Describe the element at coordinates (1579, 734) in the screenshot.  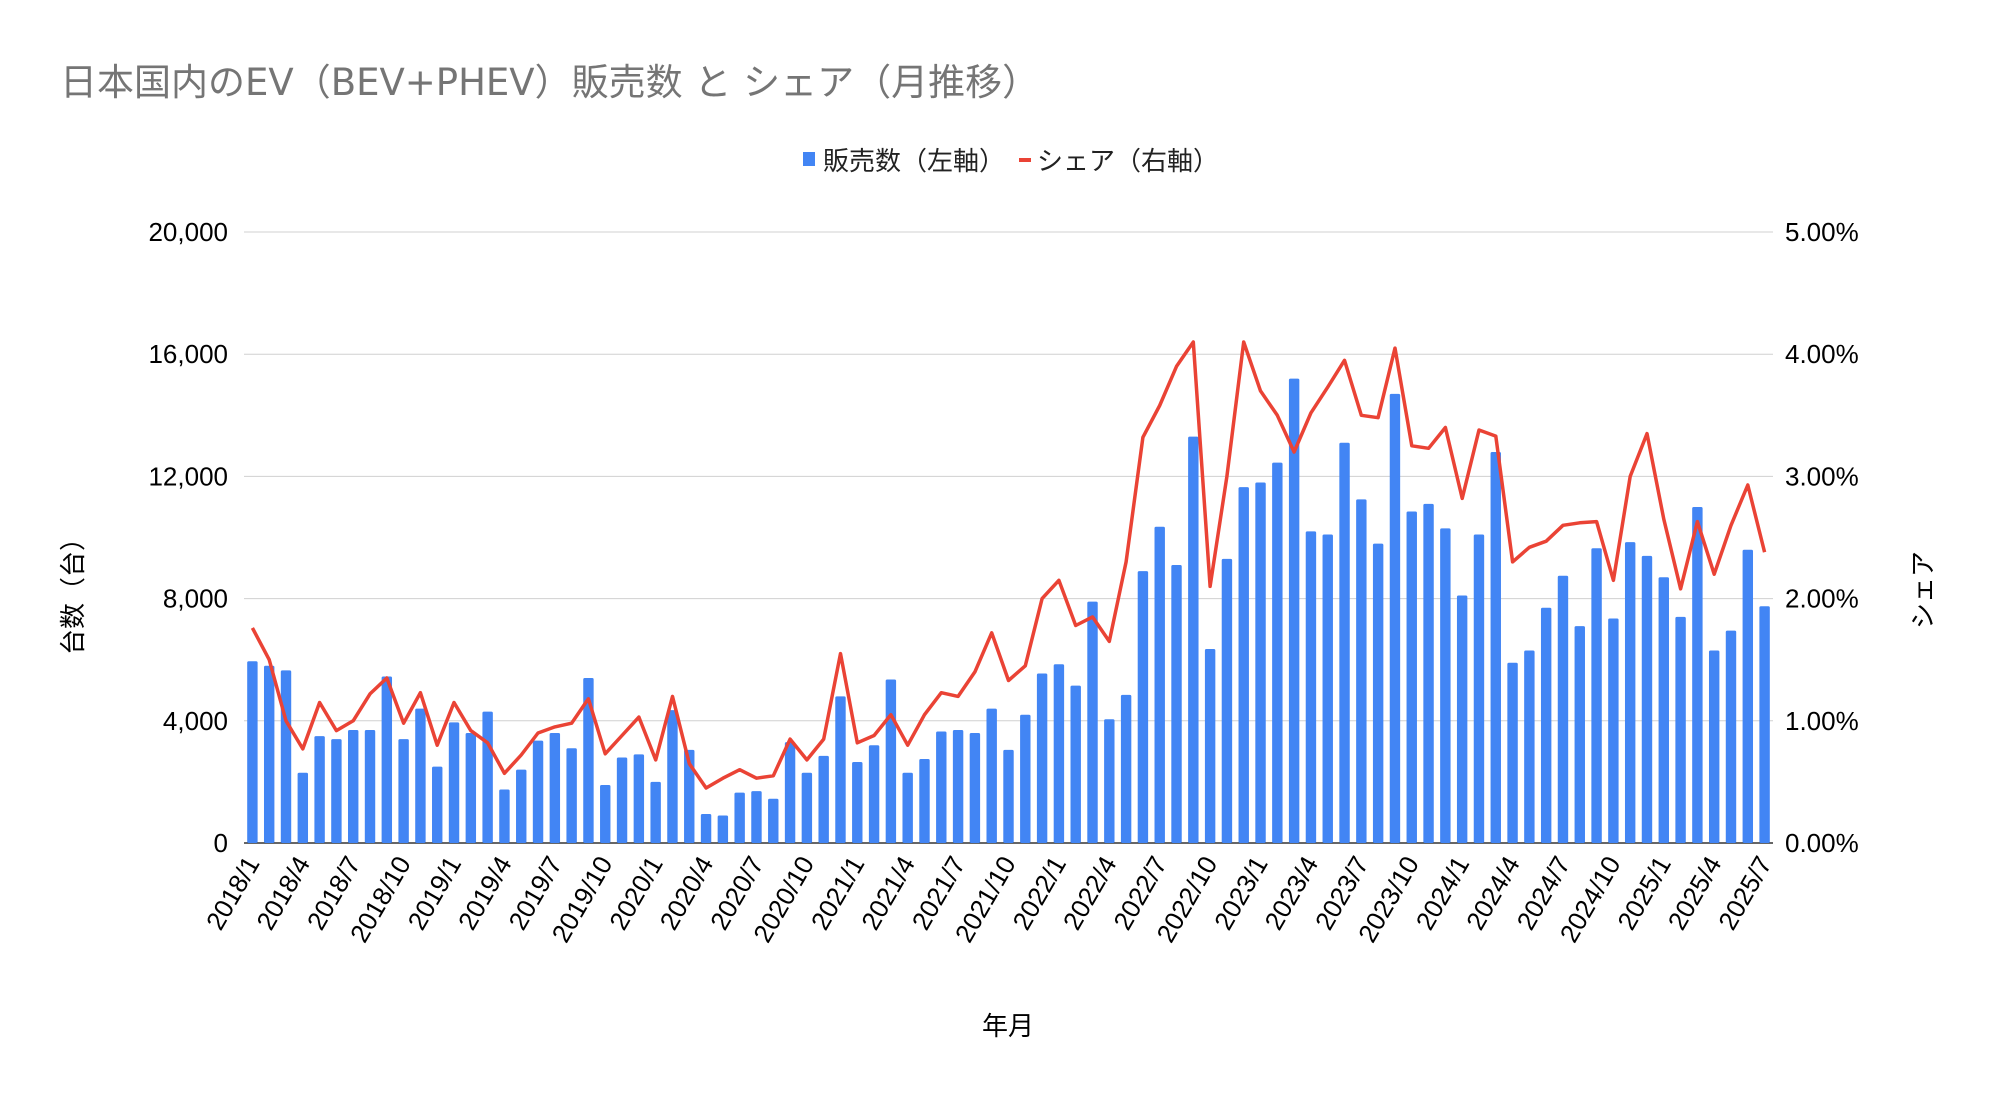
I see `bar-2024/8` at that location.